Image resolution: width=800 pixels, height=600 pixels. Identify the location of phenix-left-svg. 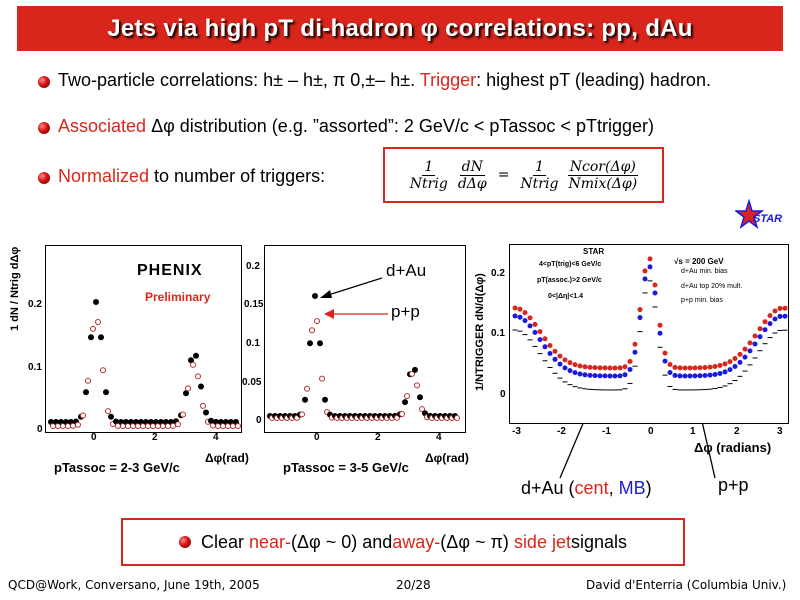
(144, 364).